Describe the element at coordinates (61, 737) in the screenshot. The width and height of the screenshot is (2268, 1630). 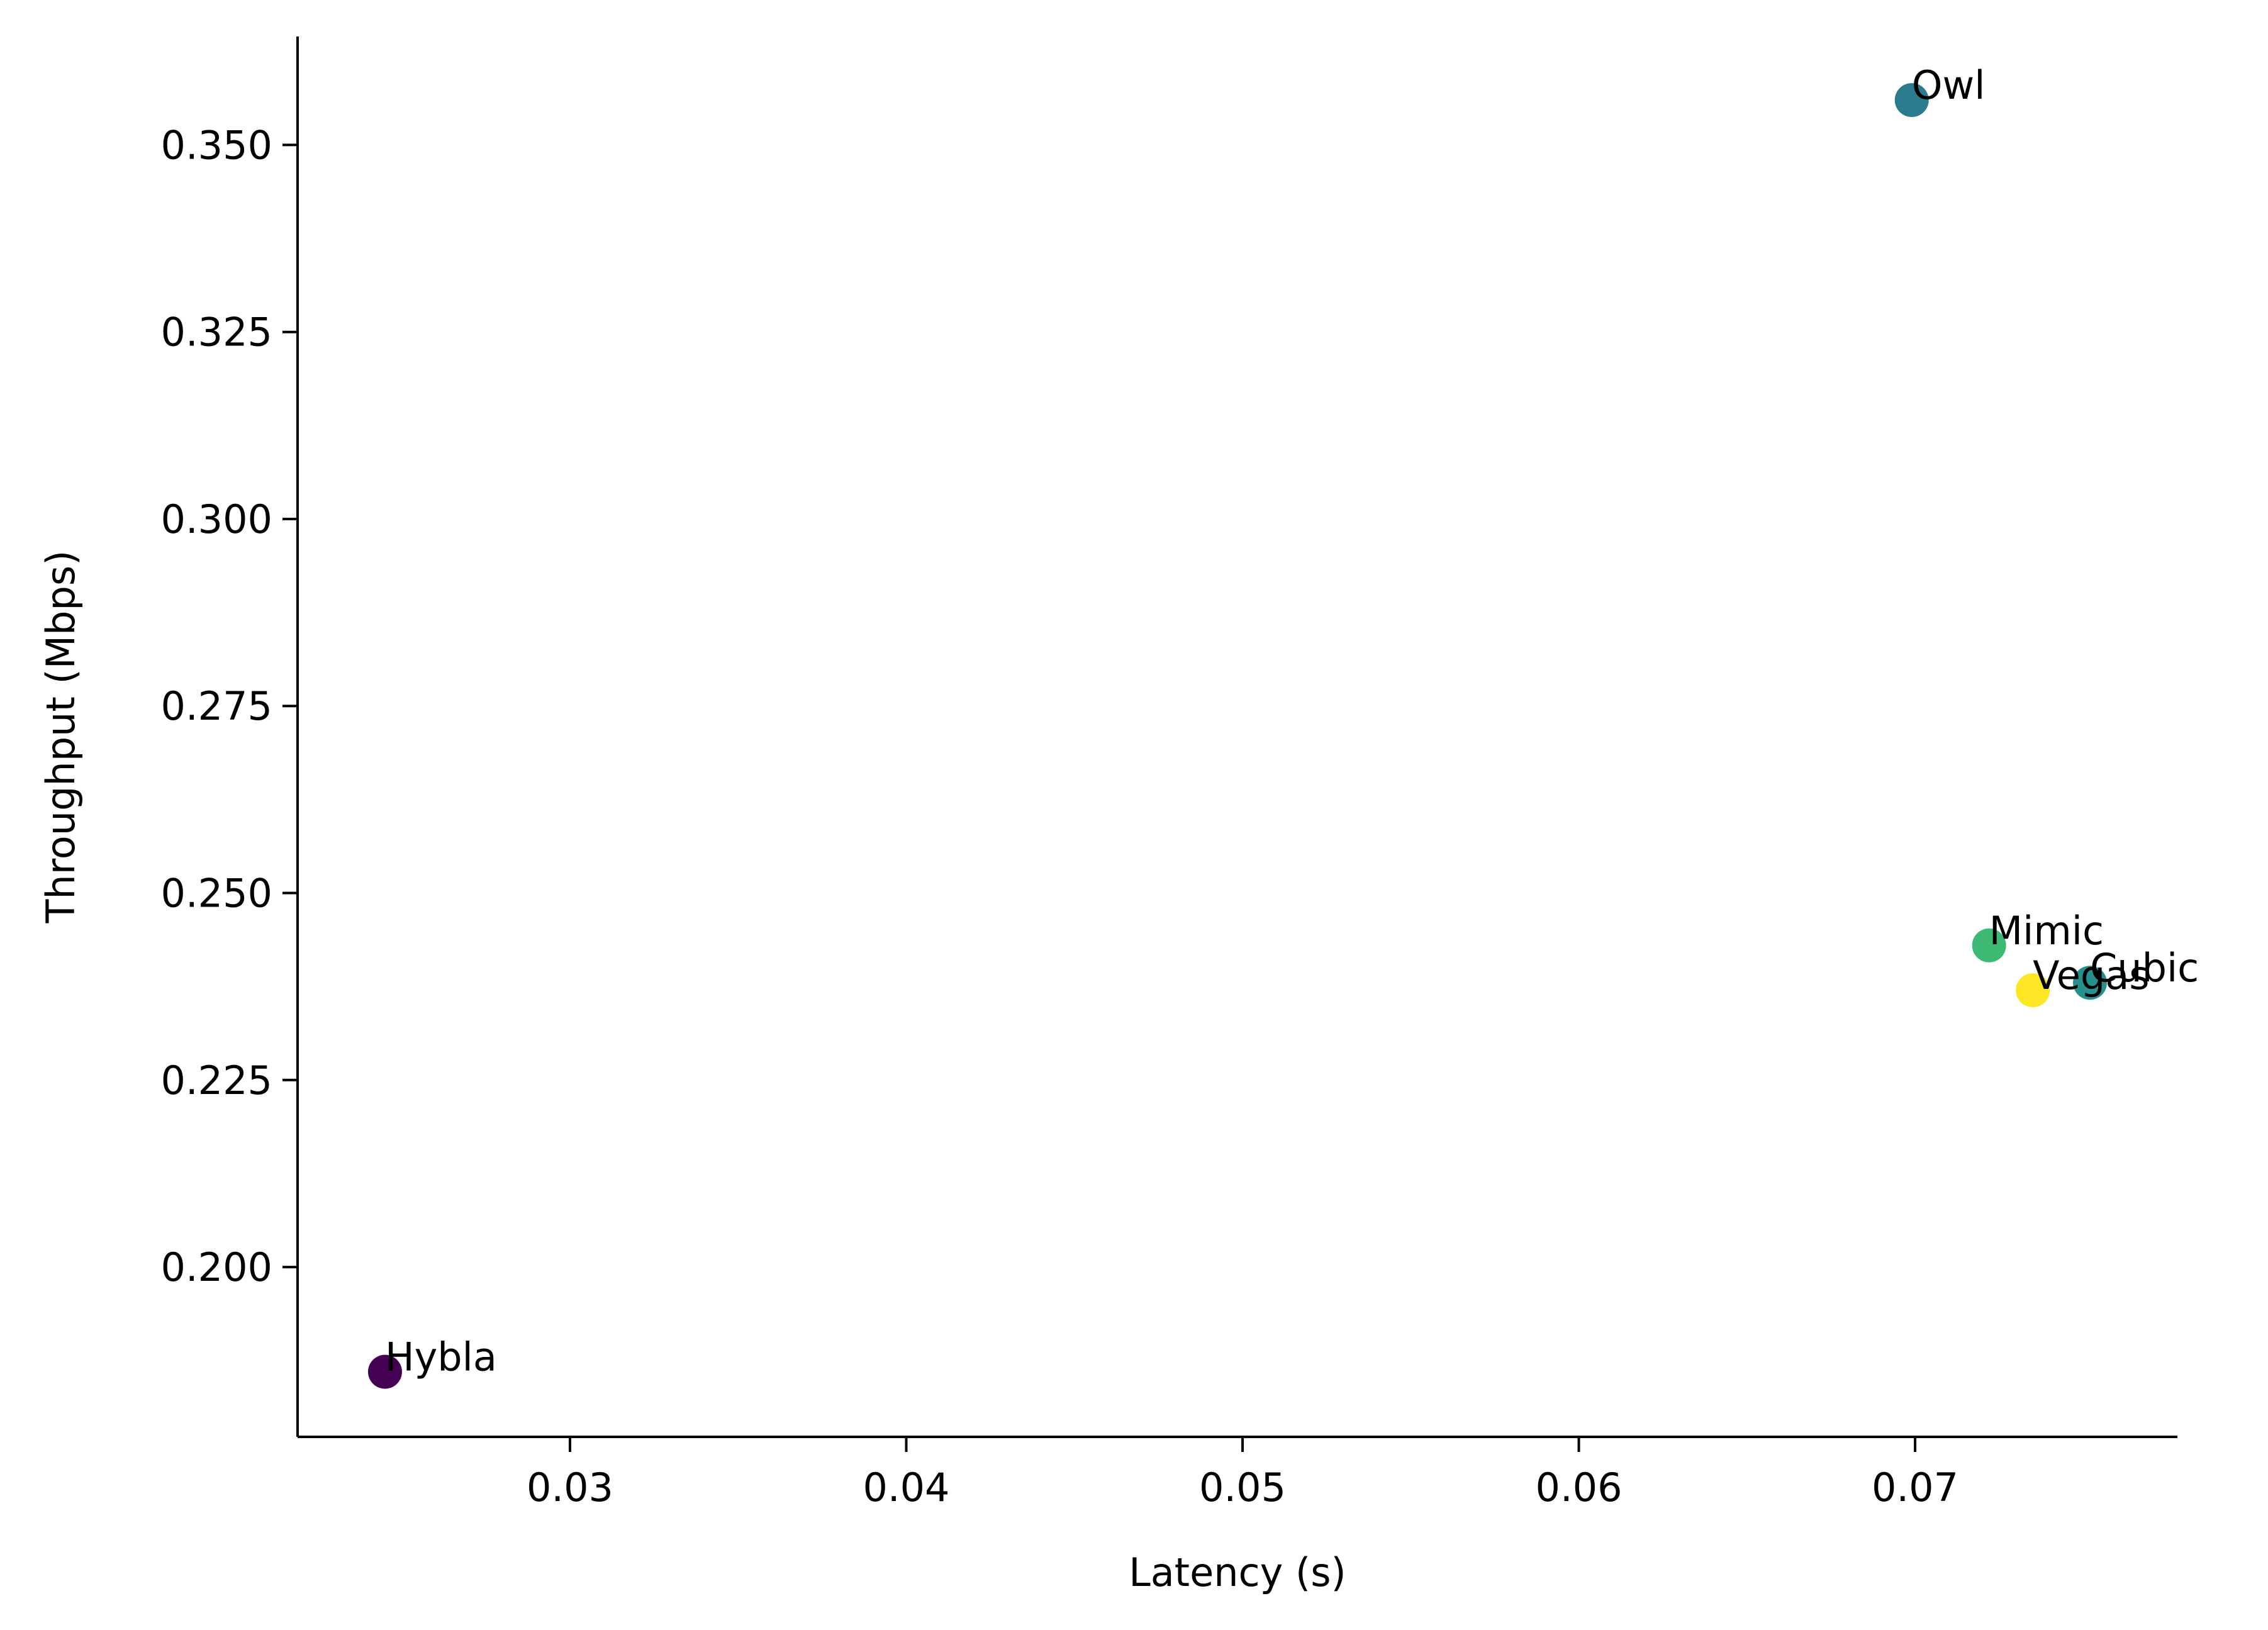
I see `y-axis-label: Throughput (Mbps)` at that location.